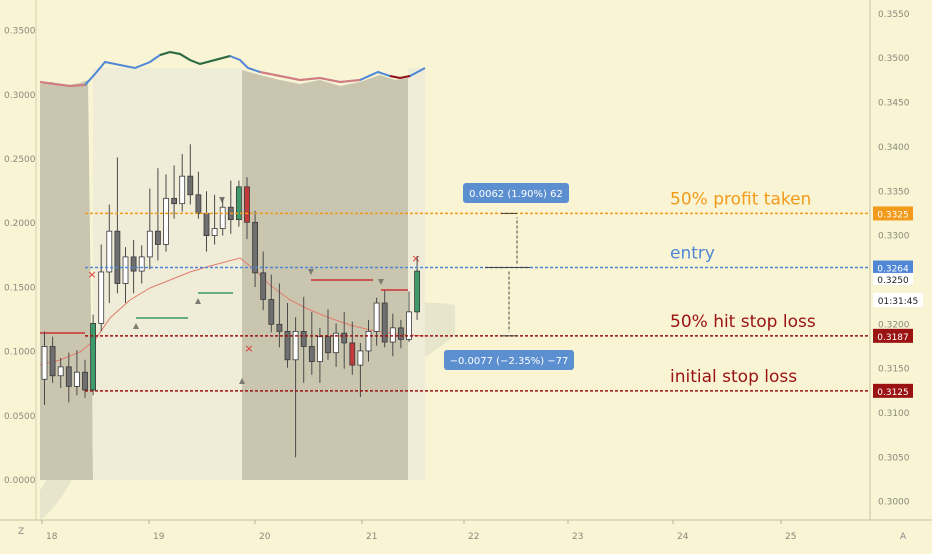 This screenshot has height=554, width=932. I want to click on price-tag-text: 0.3264, so click(893, 270).